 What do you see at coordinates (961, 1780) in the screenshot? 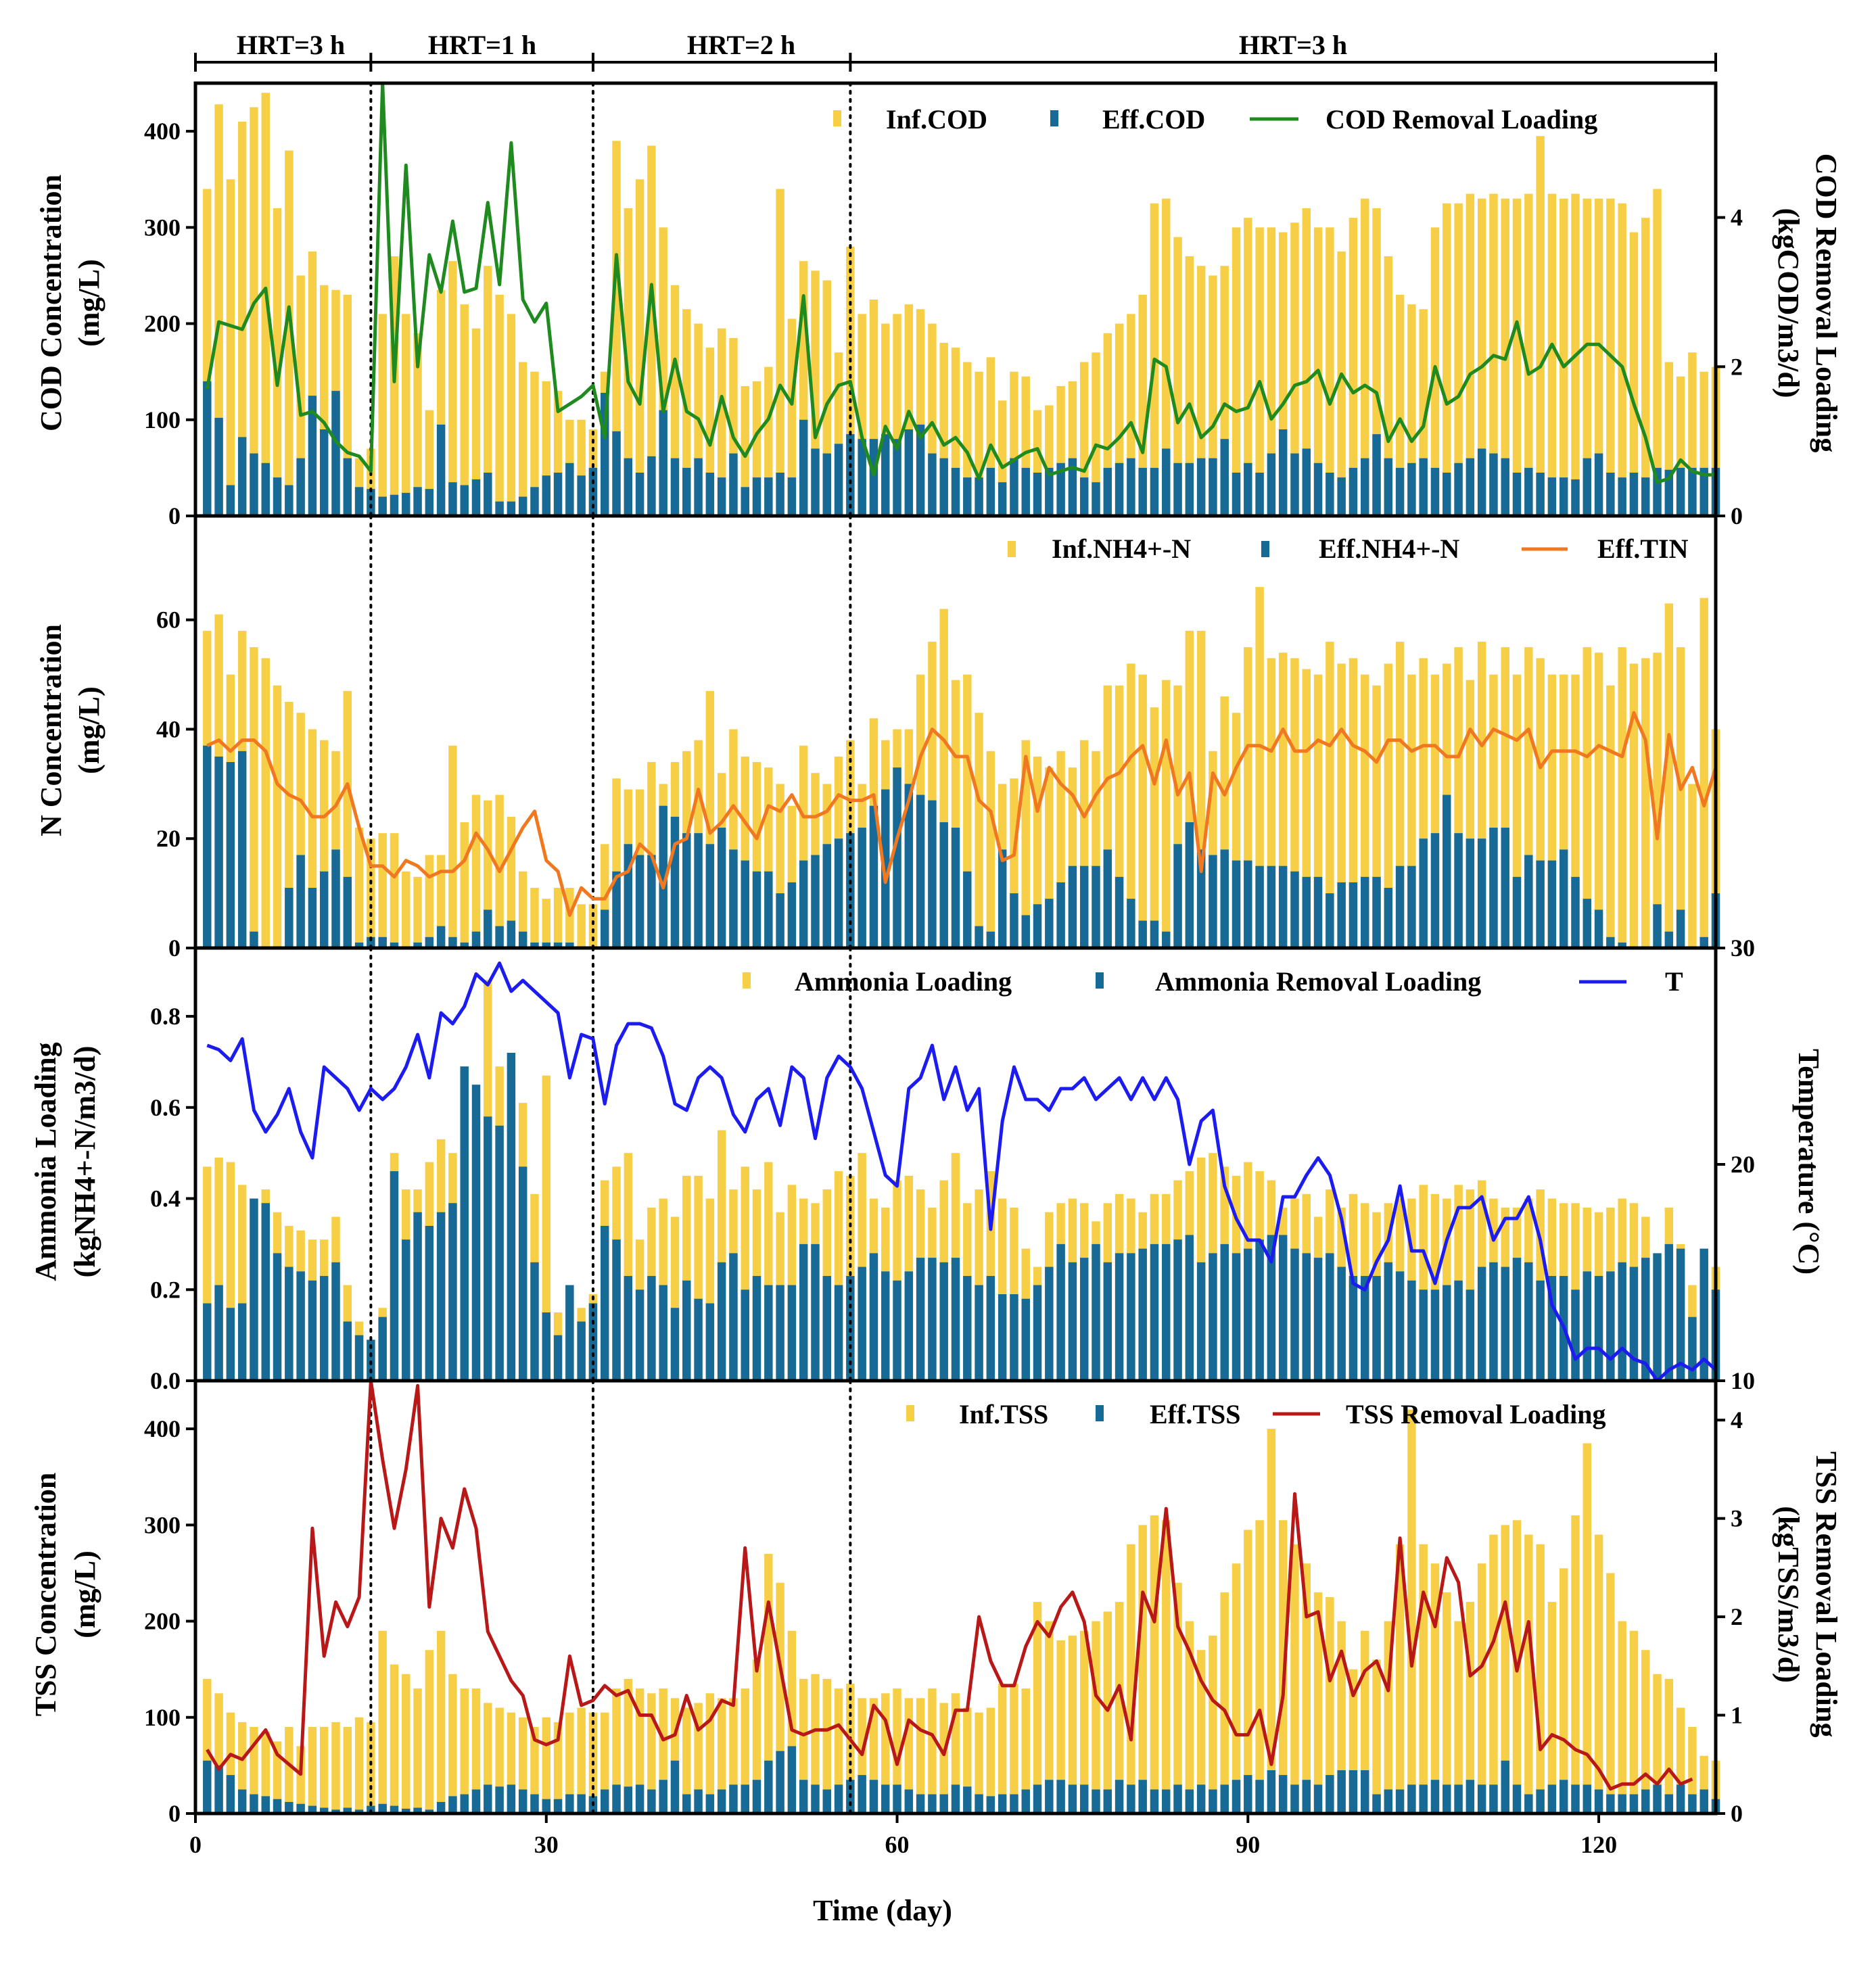
I see `tss-eff-bars` at bounding box center [961, 1780].